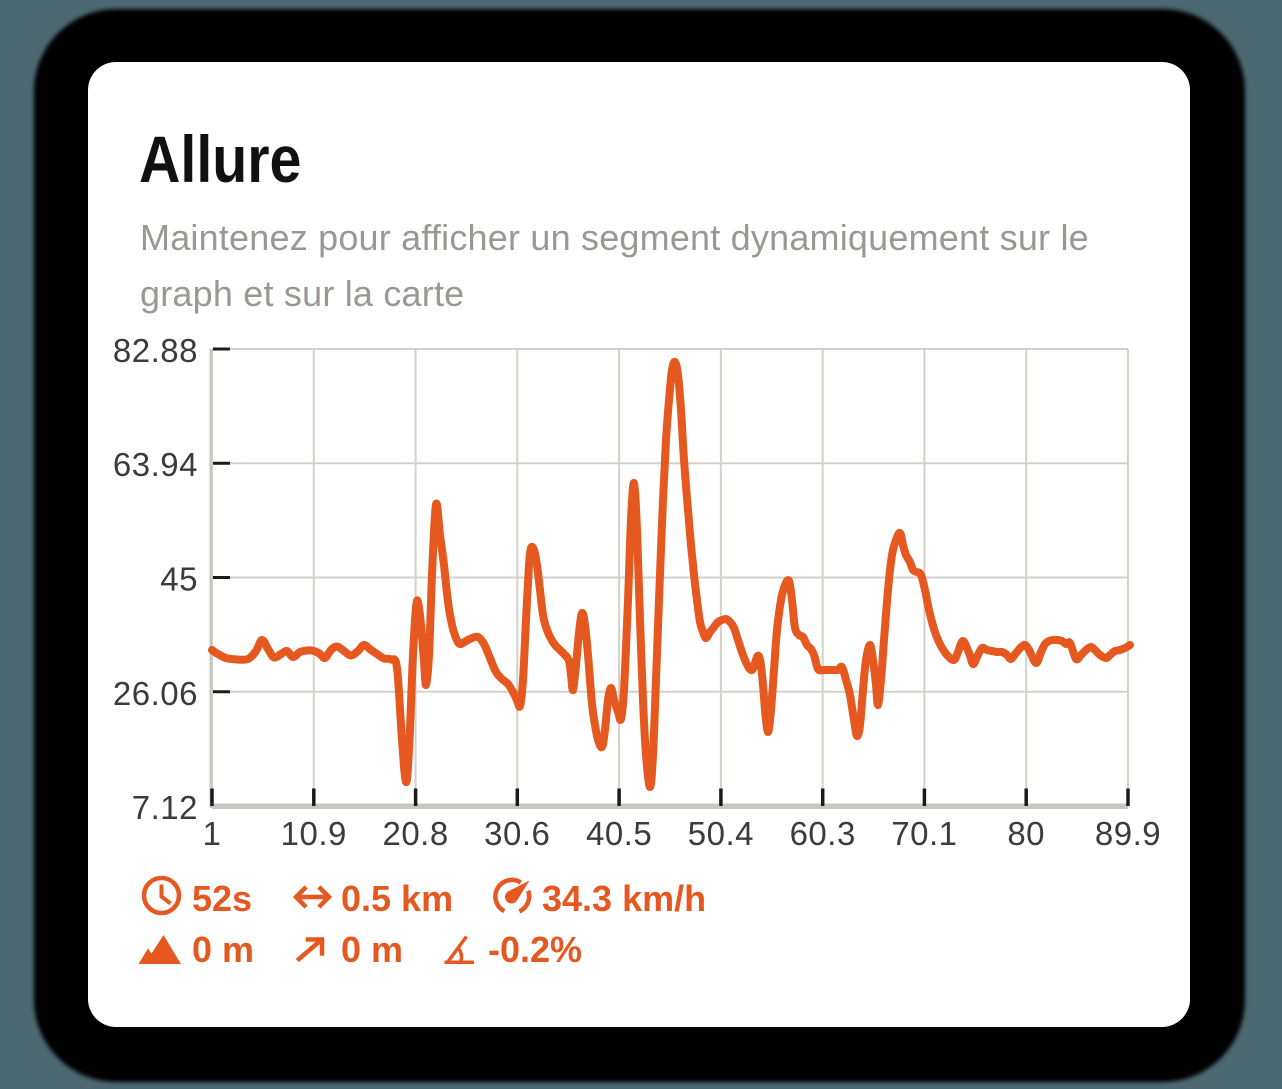 Image resolution: width=1282 pixels, height=1089 pixels. Describe the element at coordinates (415, 833) in the screenshot. I see `svg-text: 20.8` at that location.